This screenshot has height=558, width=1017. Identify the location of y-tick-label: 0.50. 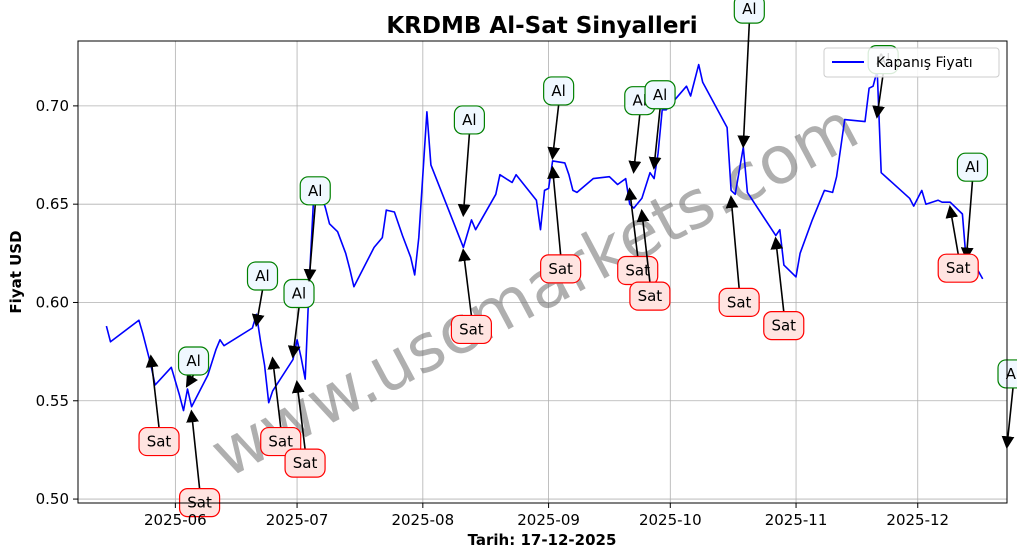
(52, 499).